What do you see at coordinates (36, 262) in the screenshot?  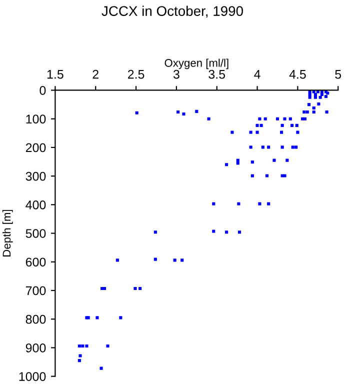 I see `y-tick-label: 600` at bounding box center [36, 262].